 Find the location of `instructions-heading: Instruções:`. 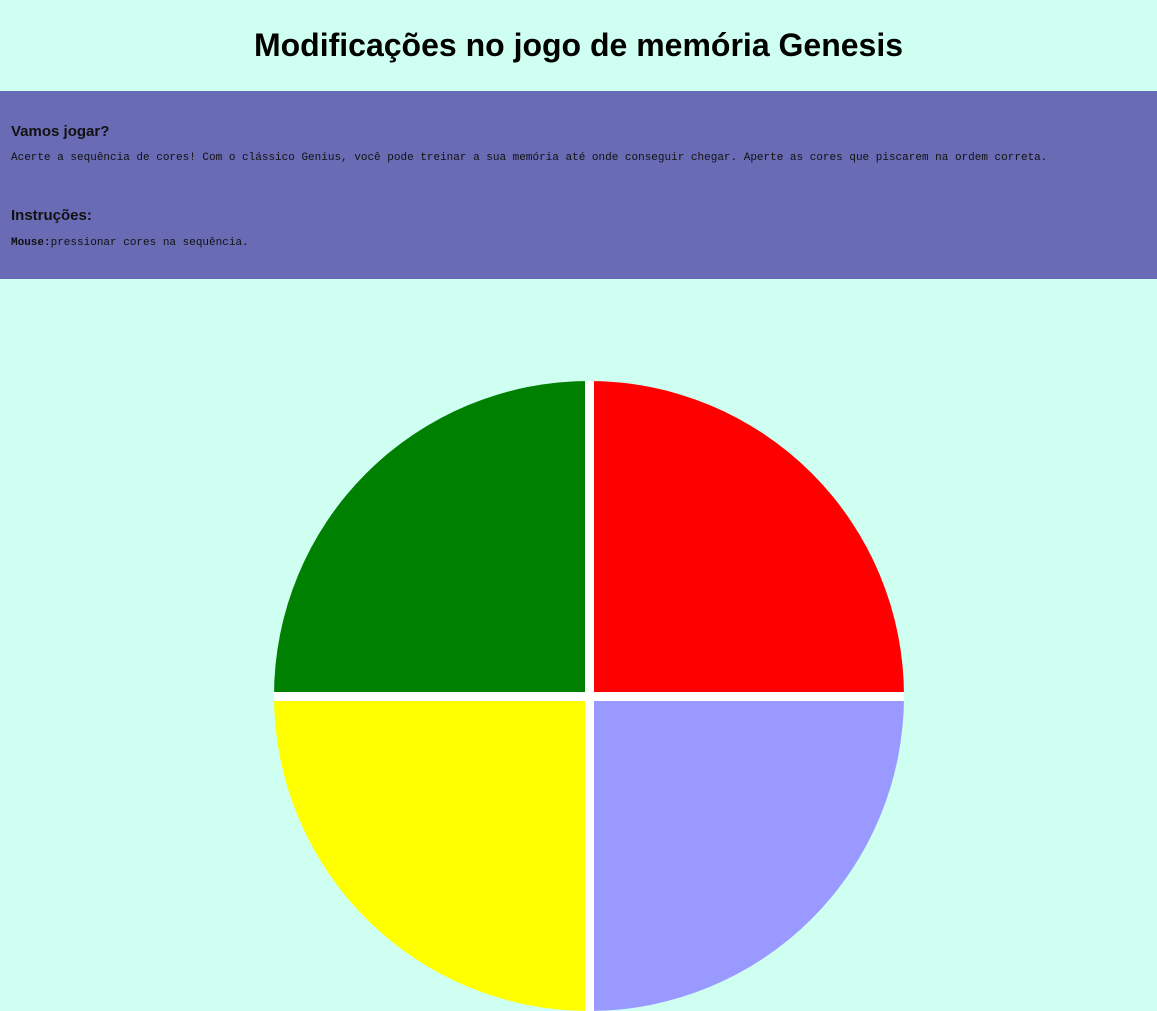

instructions-heading: Instruções: is located at coordinates (51, 215).